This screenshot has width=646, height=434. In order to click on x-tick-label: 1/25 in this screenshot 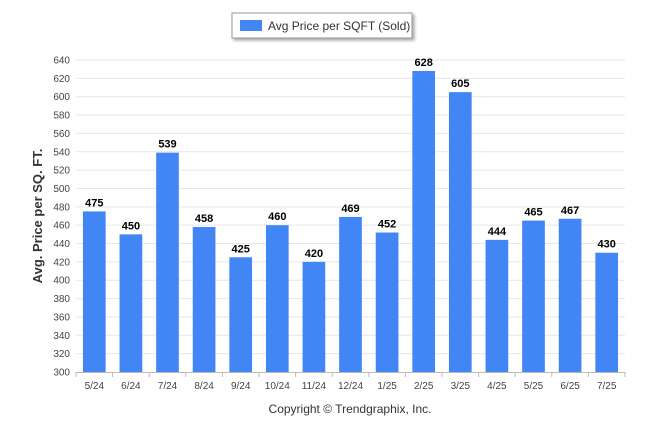, I will do `click(387, 386)`.